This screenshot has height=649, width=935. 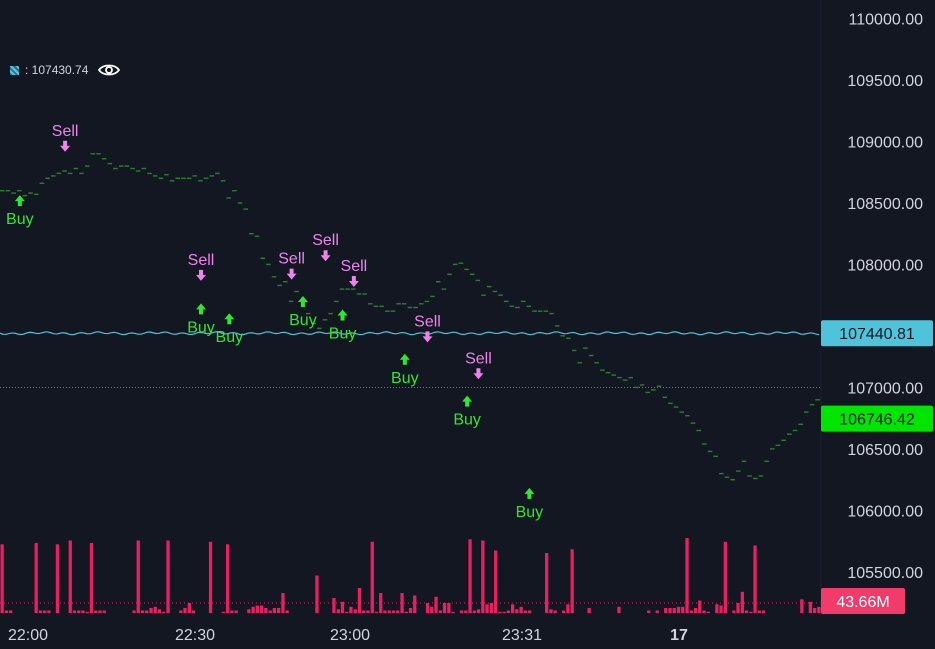 I want to click on eye-icon, so click(x=109, y=70).